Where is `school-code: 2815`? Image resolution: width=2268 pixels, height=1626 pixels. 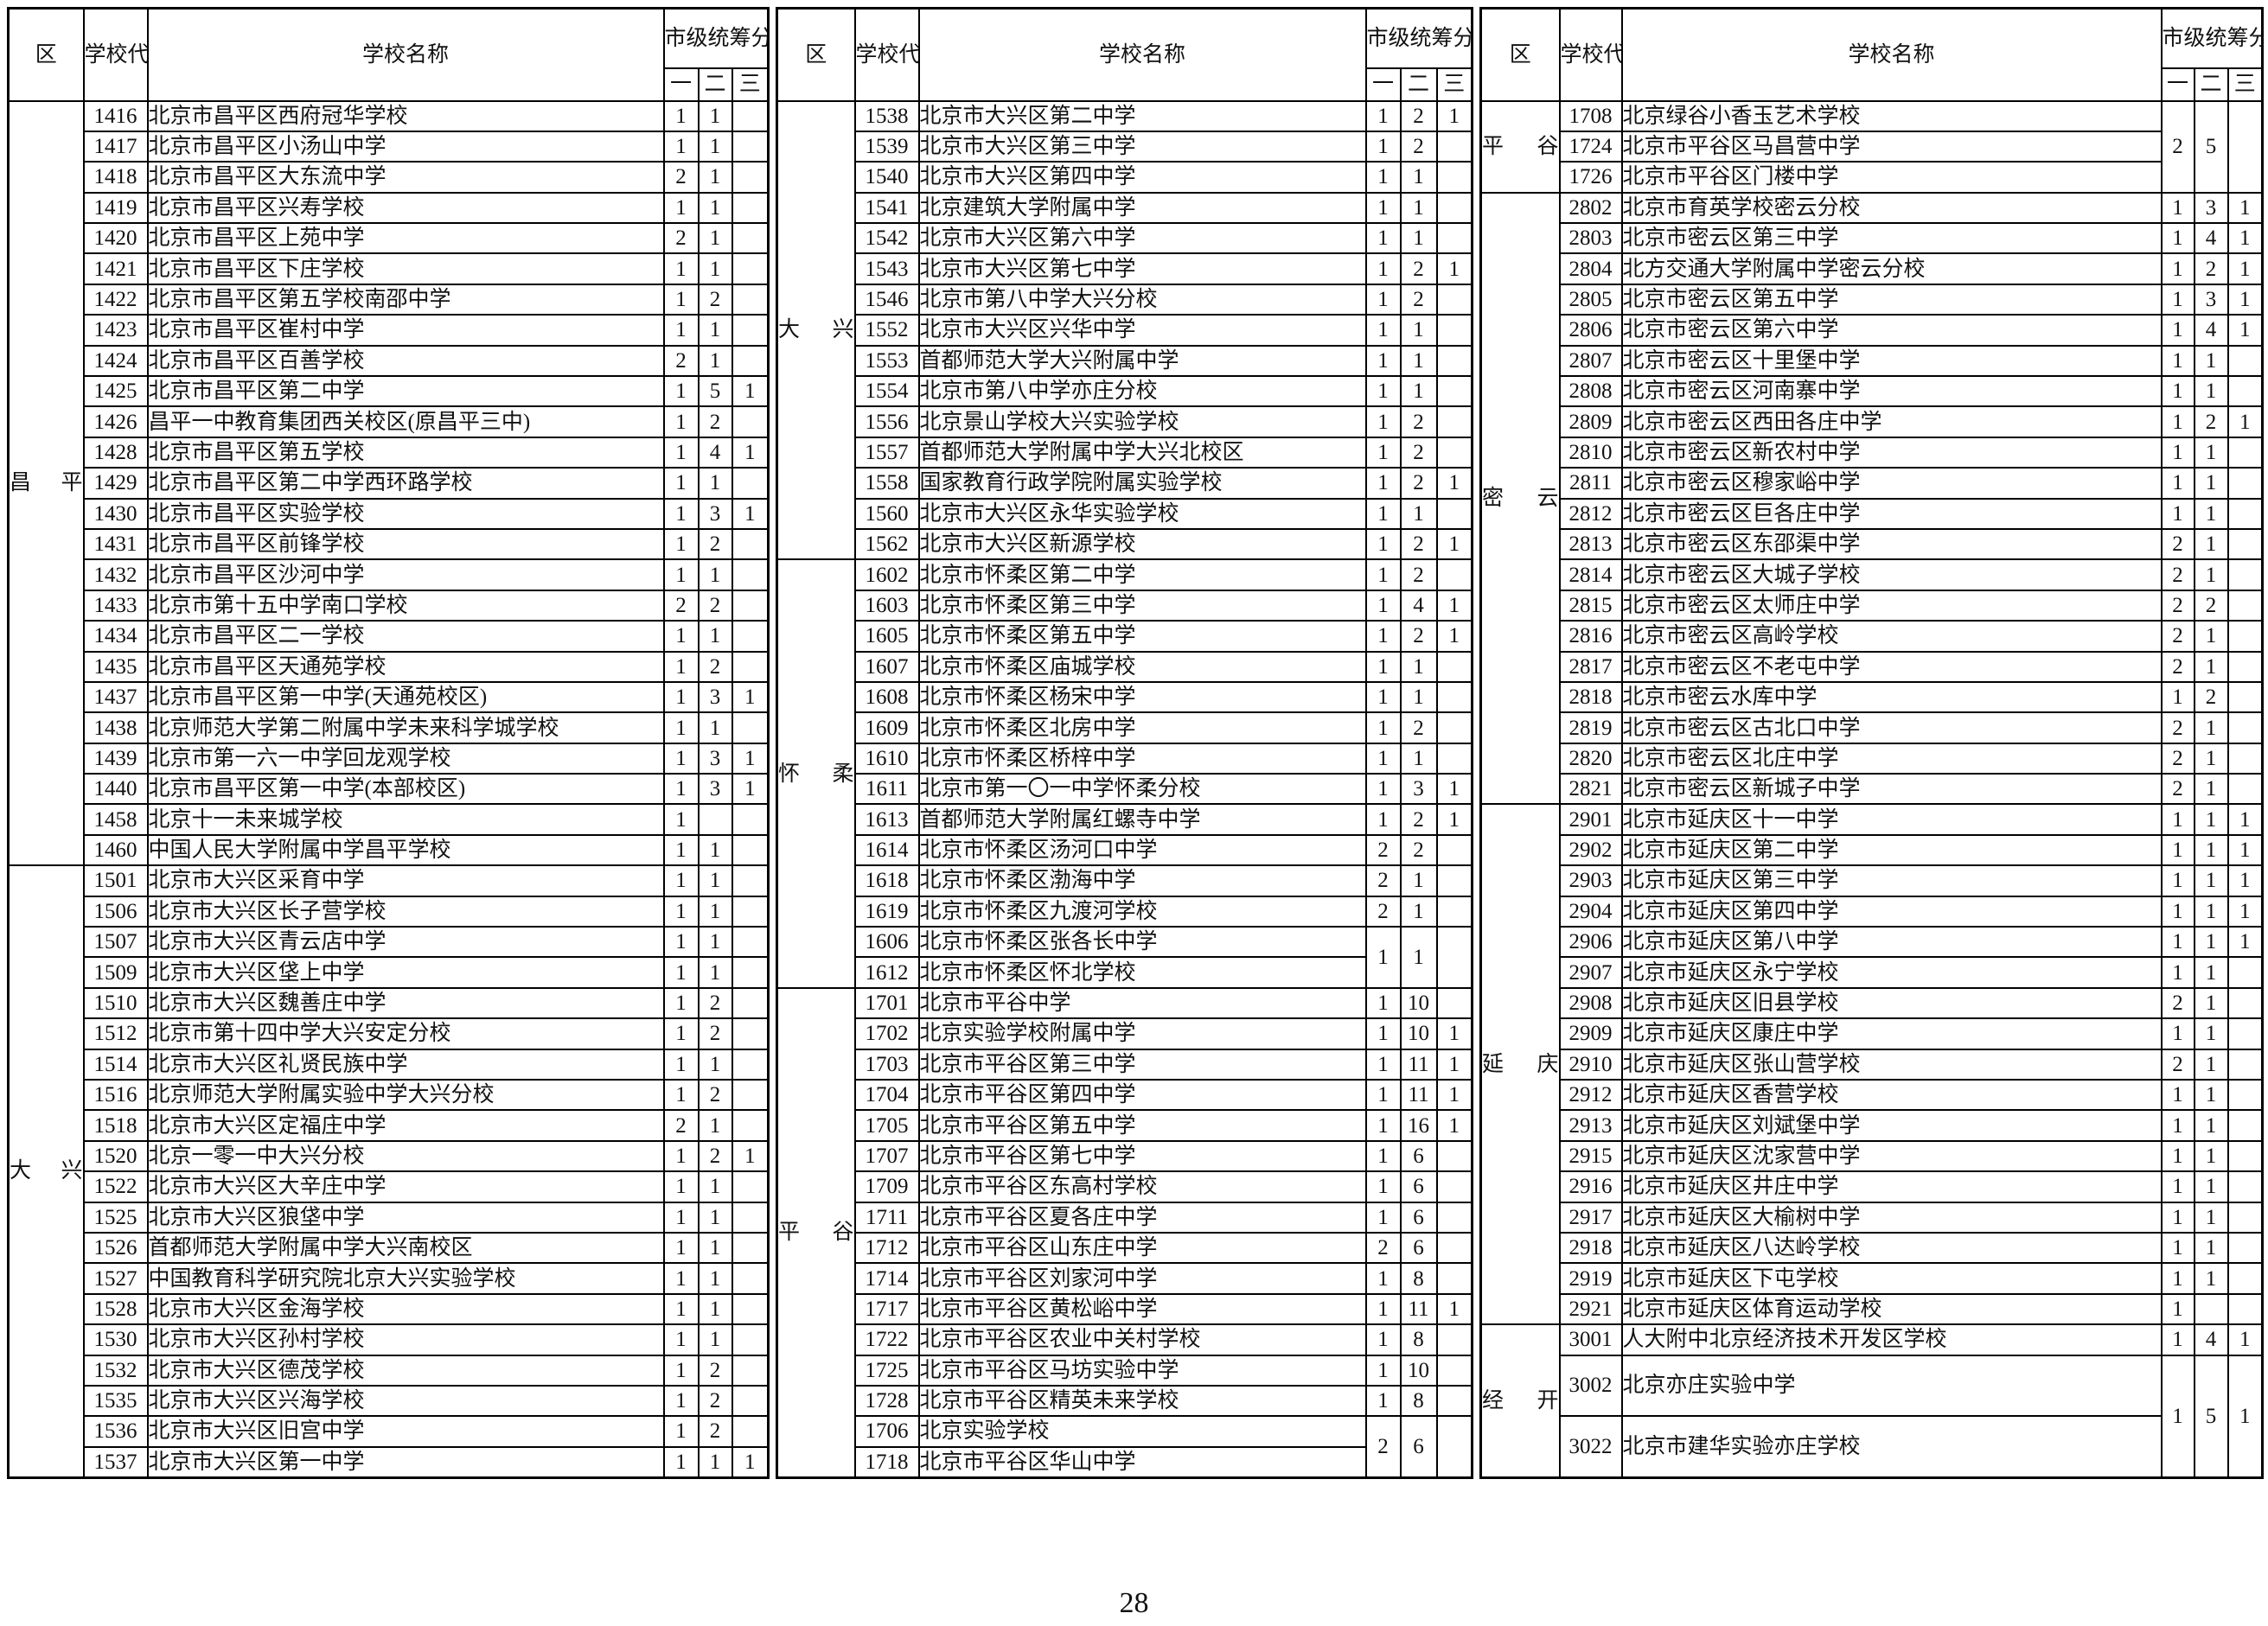 school-code: 2815 is located at coordinates (1591, 605).